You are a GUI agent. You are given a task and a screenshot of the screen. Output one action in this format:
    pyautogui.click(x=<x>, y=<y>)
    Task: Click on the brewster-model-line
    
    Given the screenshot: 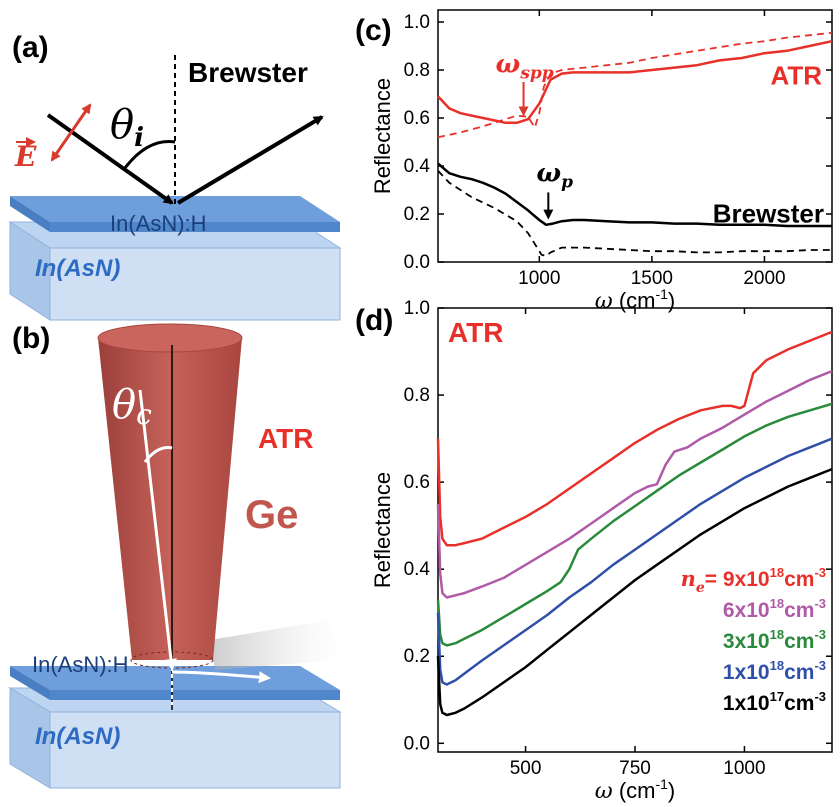 What is the action you would take?
    pyautogui.click(x=634, y=213)
    